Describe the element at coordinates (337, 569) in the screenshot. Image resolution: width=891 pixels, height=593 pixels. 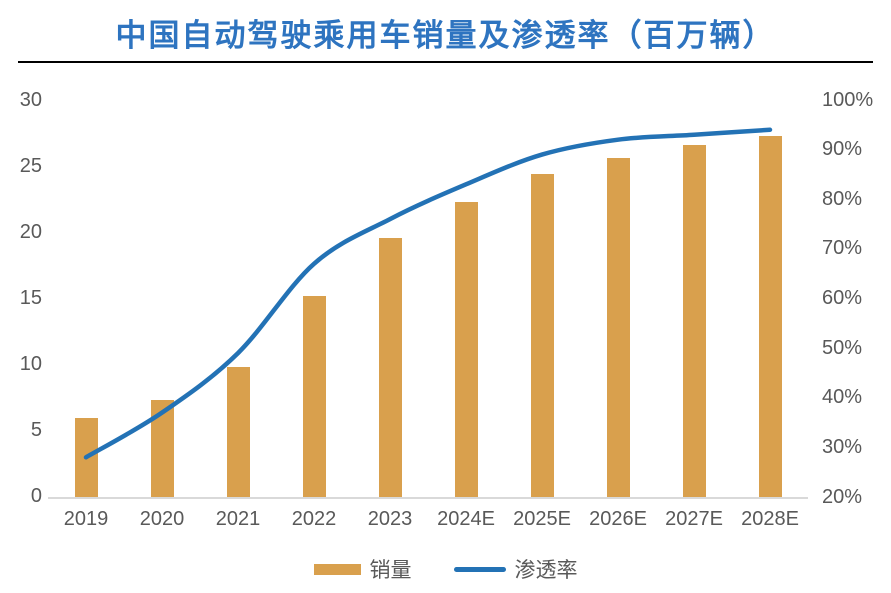
I see `sales-swatch` at that location.